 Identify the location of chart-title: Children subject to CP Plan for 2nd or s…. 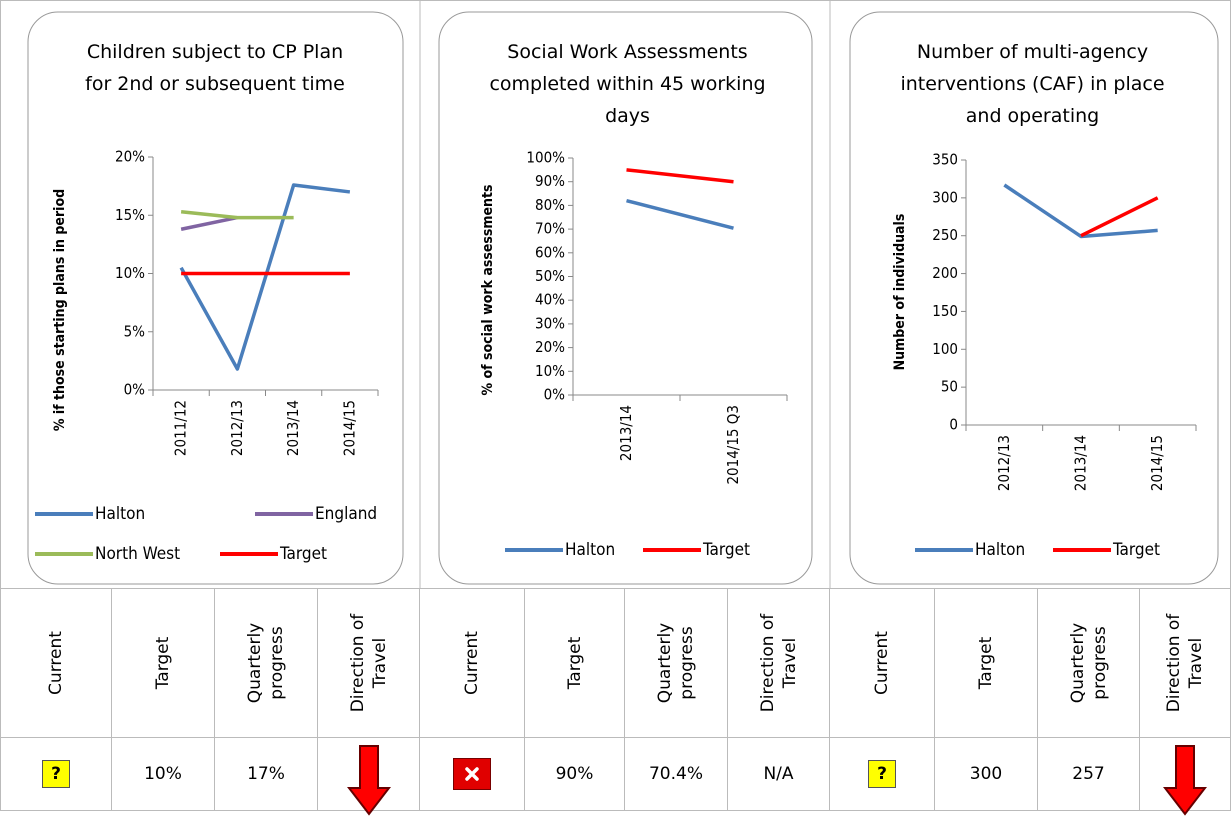
(215, 68).